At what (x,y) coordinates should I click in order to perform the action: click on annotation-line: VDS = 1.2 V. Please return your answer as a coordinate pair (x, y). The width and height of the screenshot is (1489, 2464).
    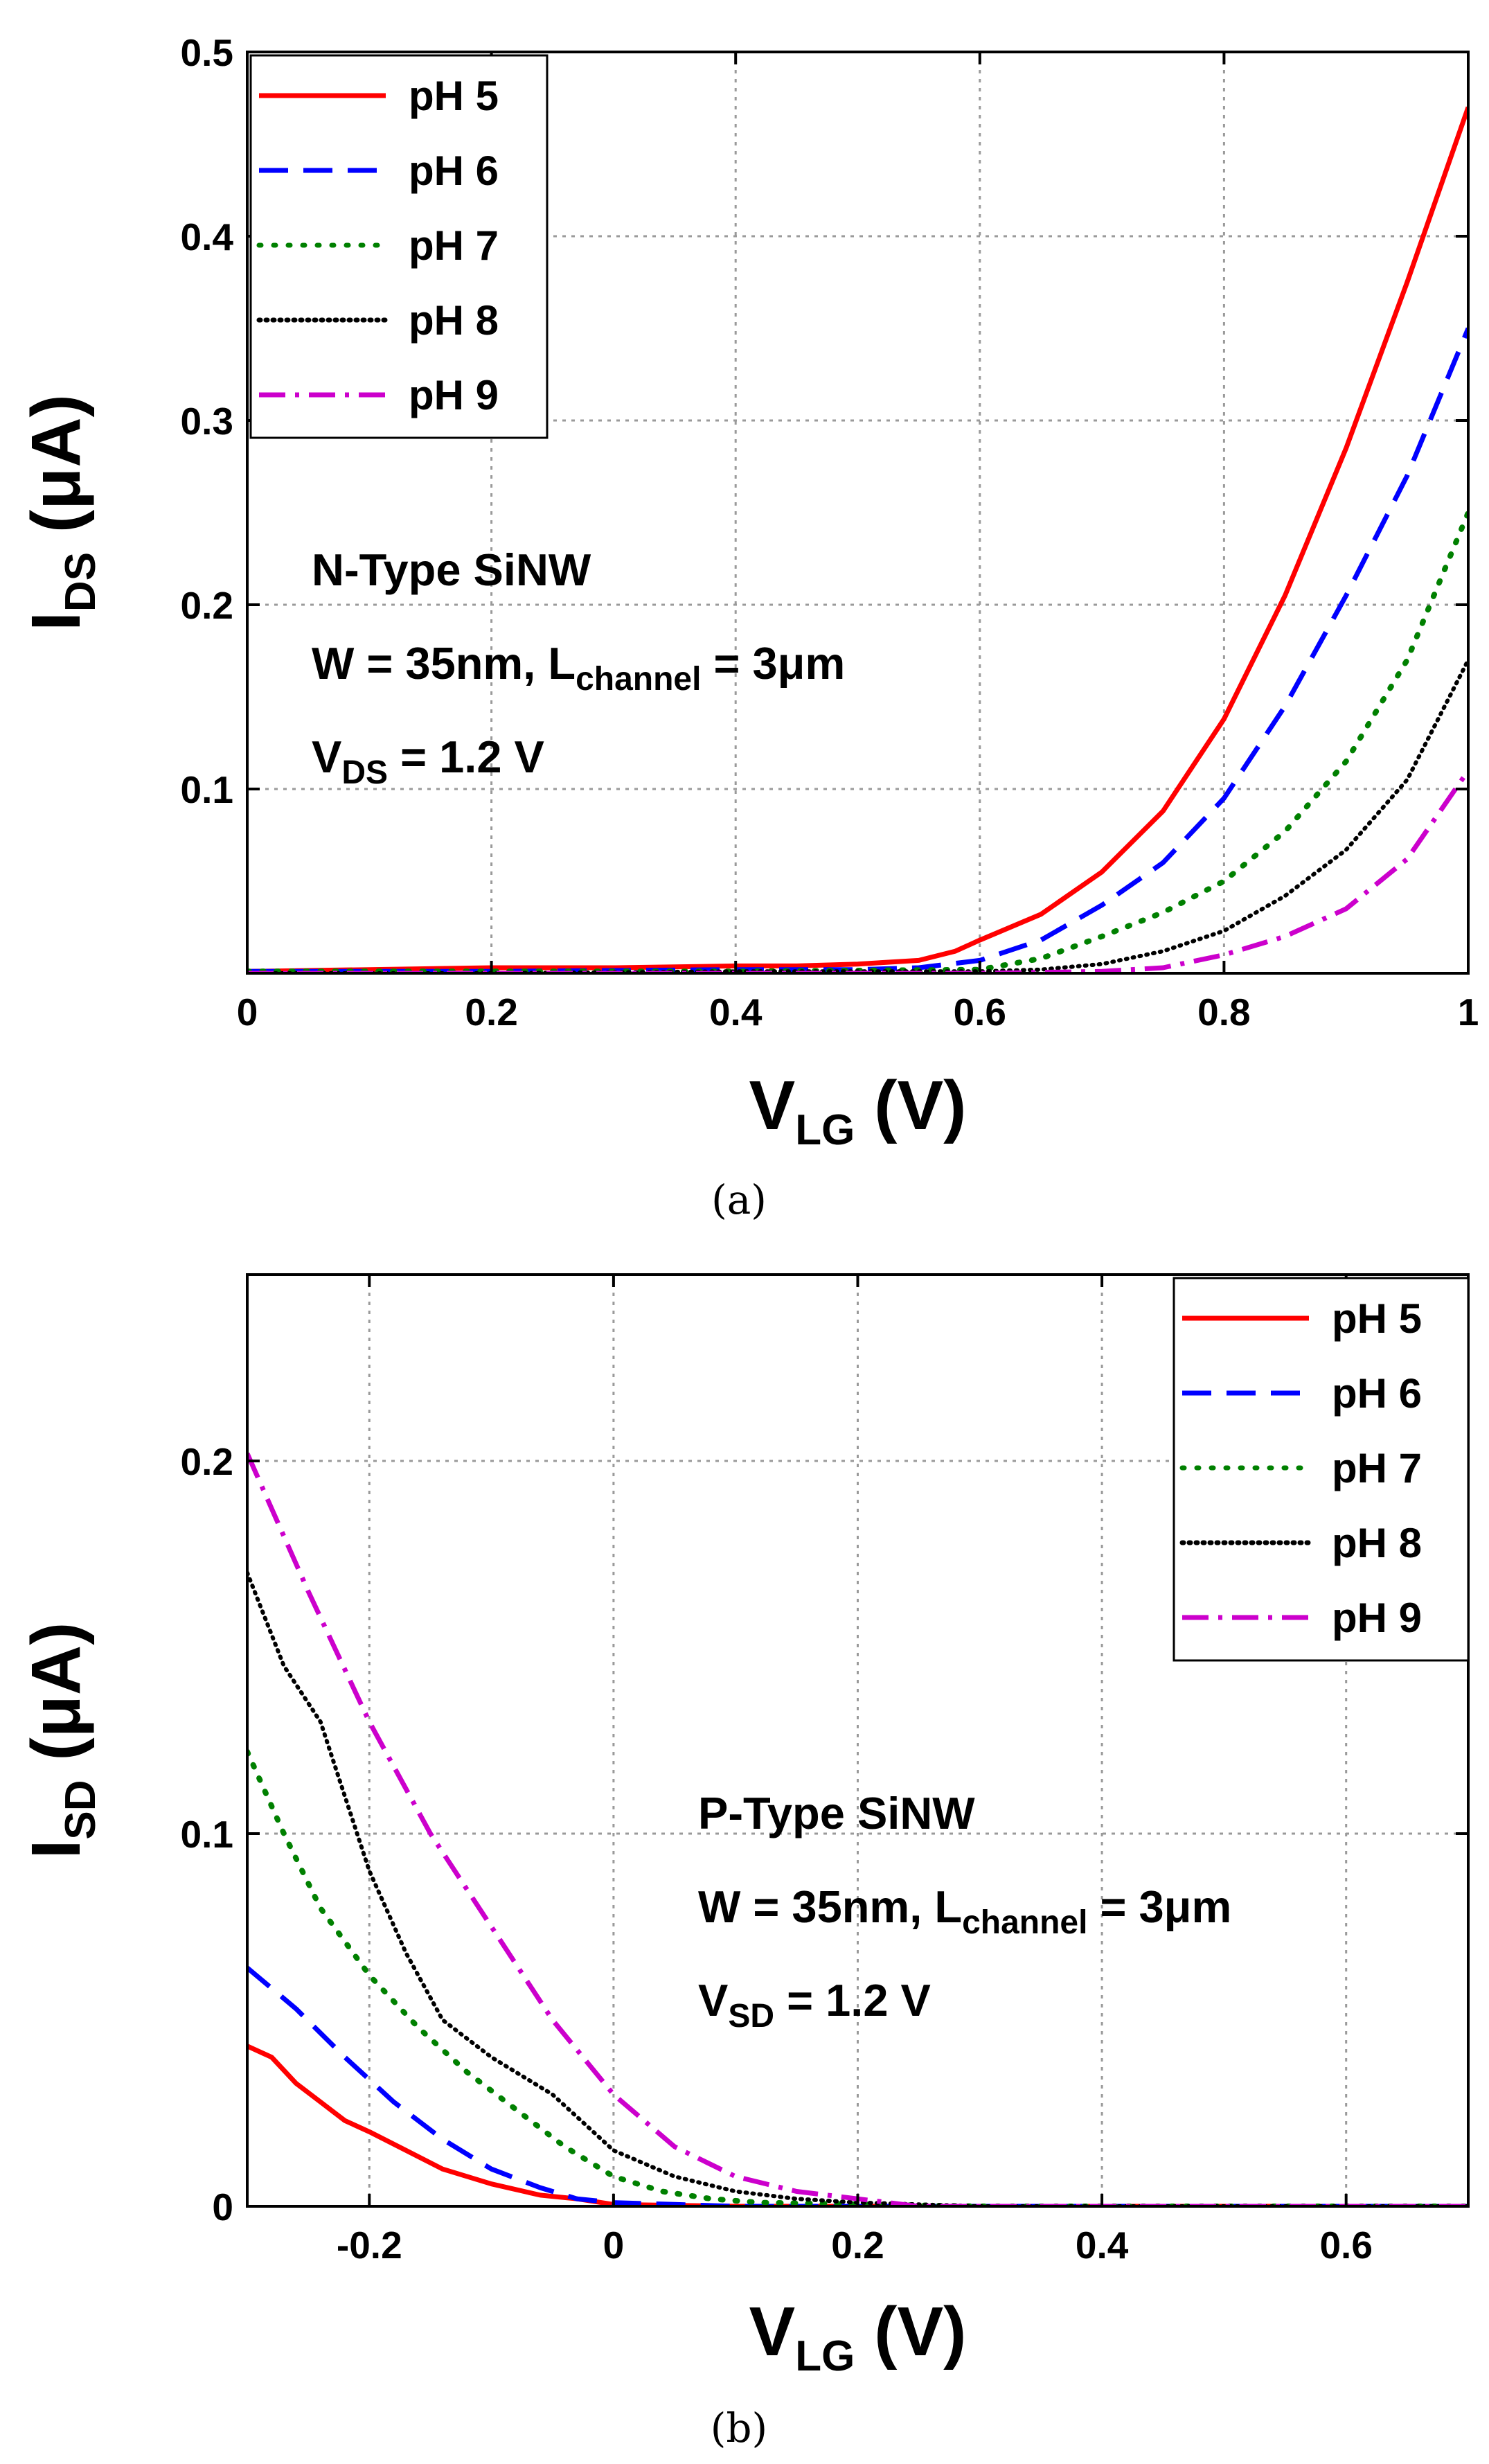
    Looking at the image, I should click on (428, 761).